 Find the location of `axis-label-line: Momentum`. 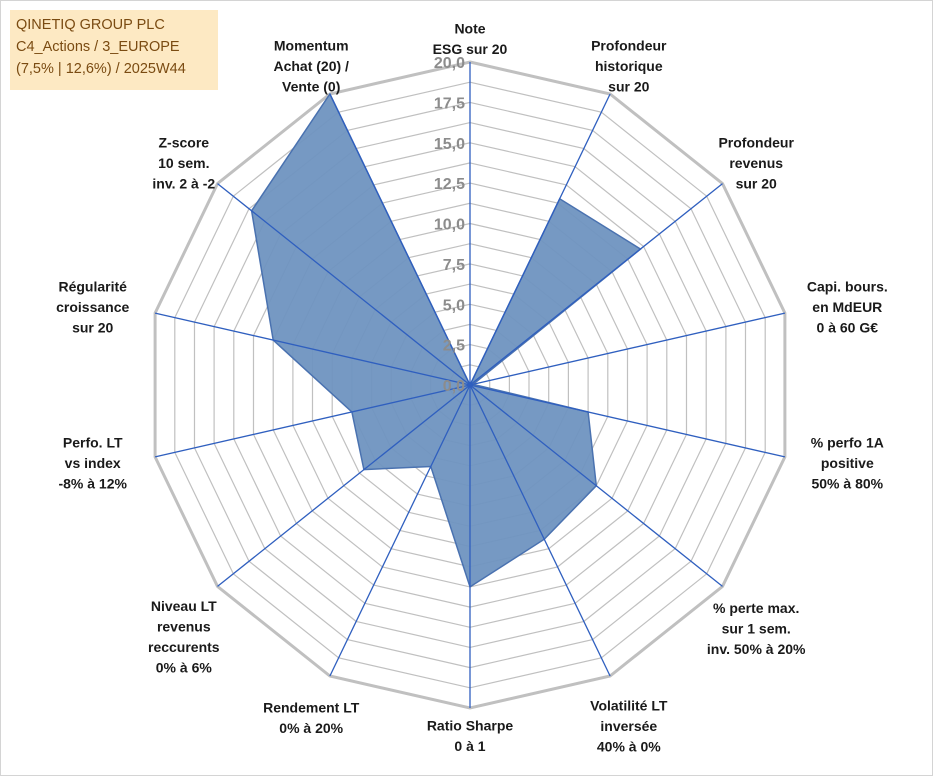

axis-label-line: Momentum is located at coordinates (311, 45).